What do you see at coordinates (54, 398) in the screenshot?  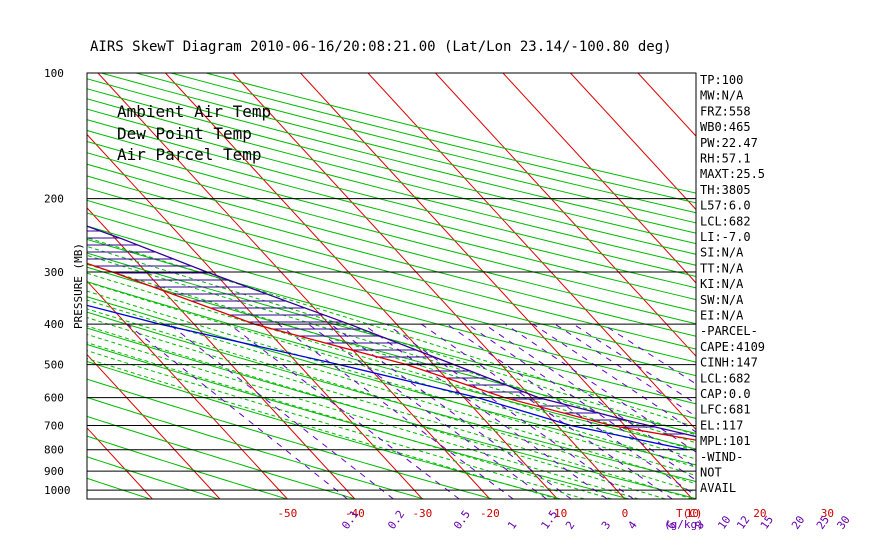 I see `pressure-tick-label: 600` at bounding box center [54, 398].